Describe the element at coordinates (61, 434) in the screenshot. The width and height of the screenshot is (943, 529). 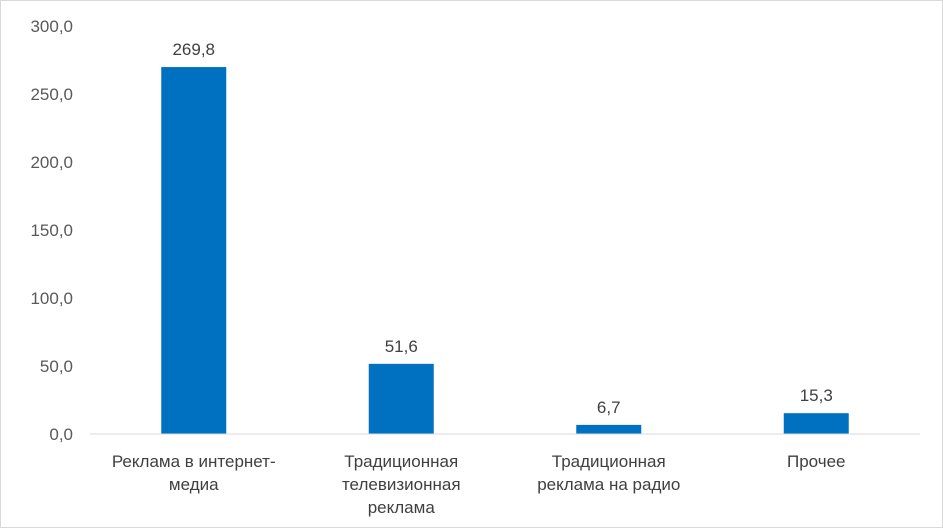
I see `y-tick-label: 0,0` at that location.